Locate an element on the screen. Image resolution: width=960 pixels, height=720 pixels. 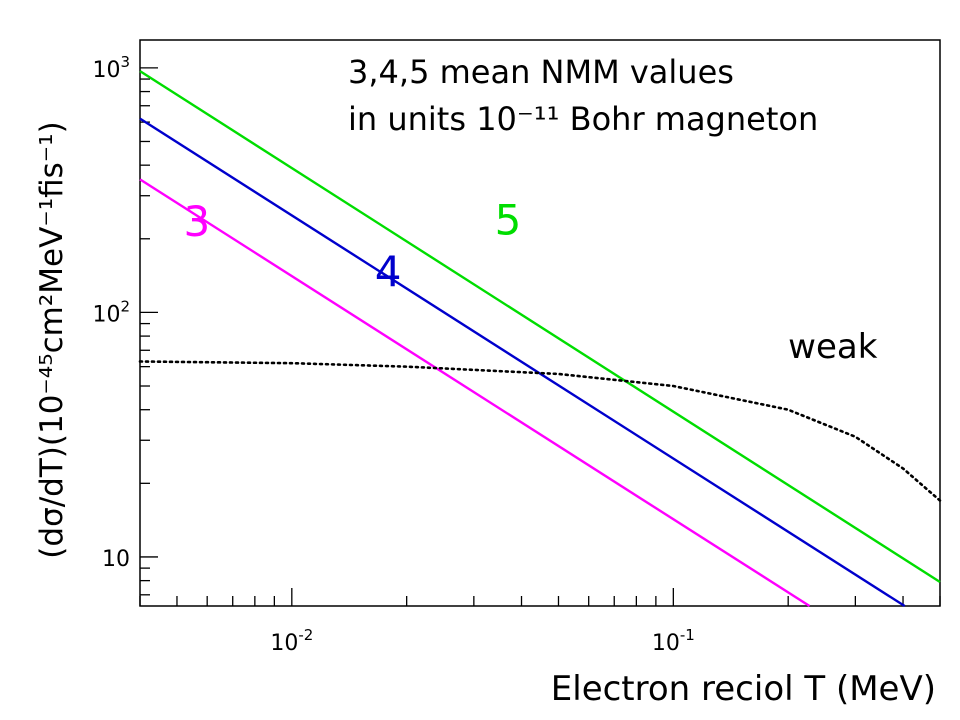
chart-title-line-2: in units 10⁻¹¹ Bohr magneton is located at coordinates (583, 119).